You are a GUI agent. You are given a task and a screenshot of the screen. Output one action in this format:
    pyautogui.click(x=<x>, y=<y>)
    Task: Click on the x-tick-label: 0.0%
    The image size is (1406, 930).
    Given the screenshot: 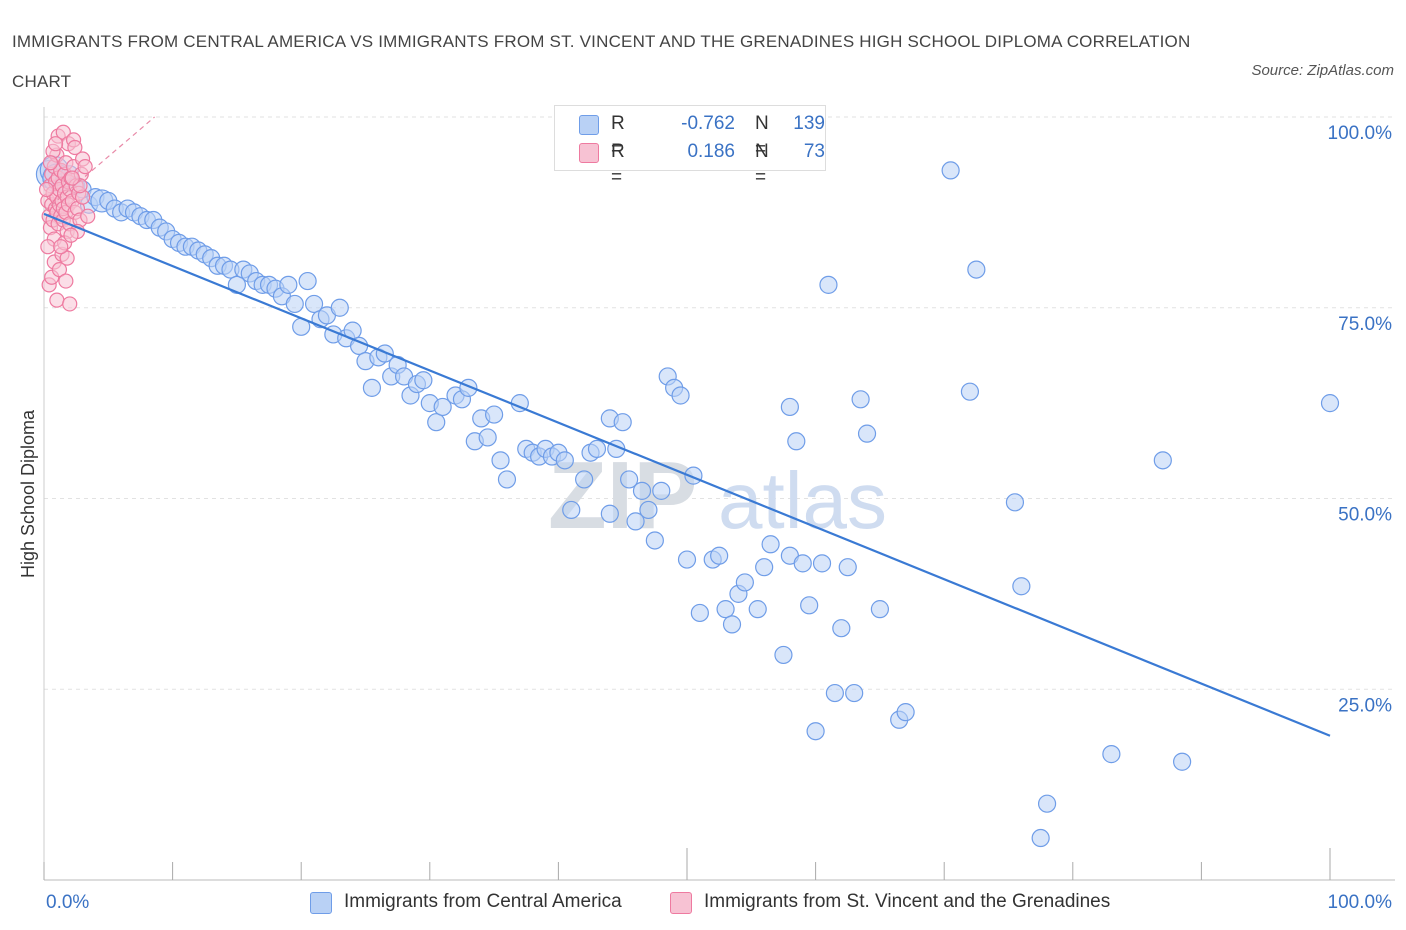 What is the action you would take?
    pyautogui.click(x=67, y=902)
    